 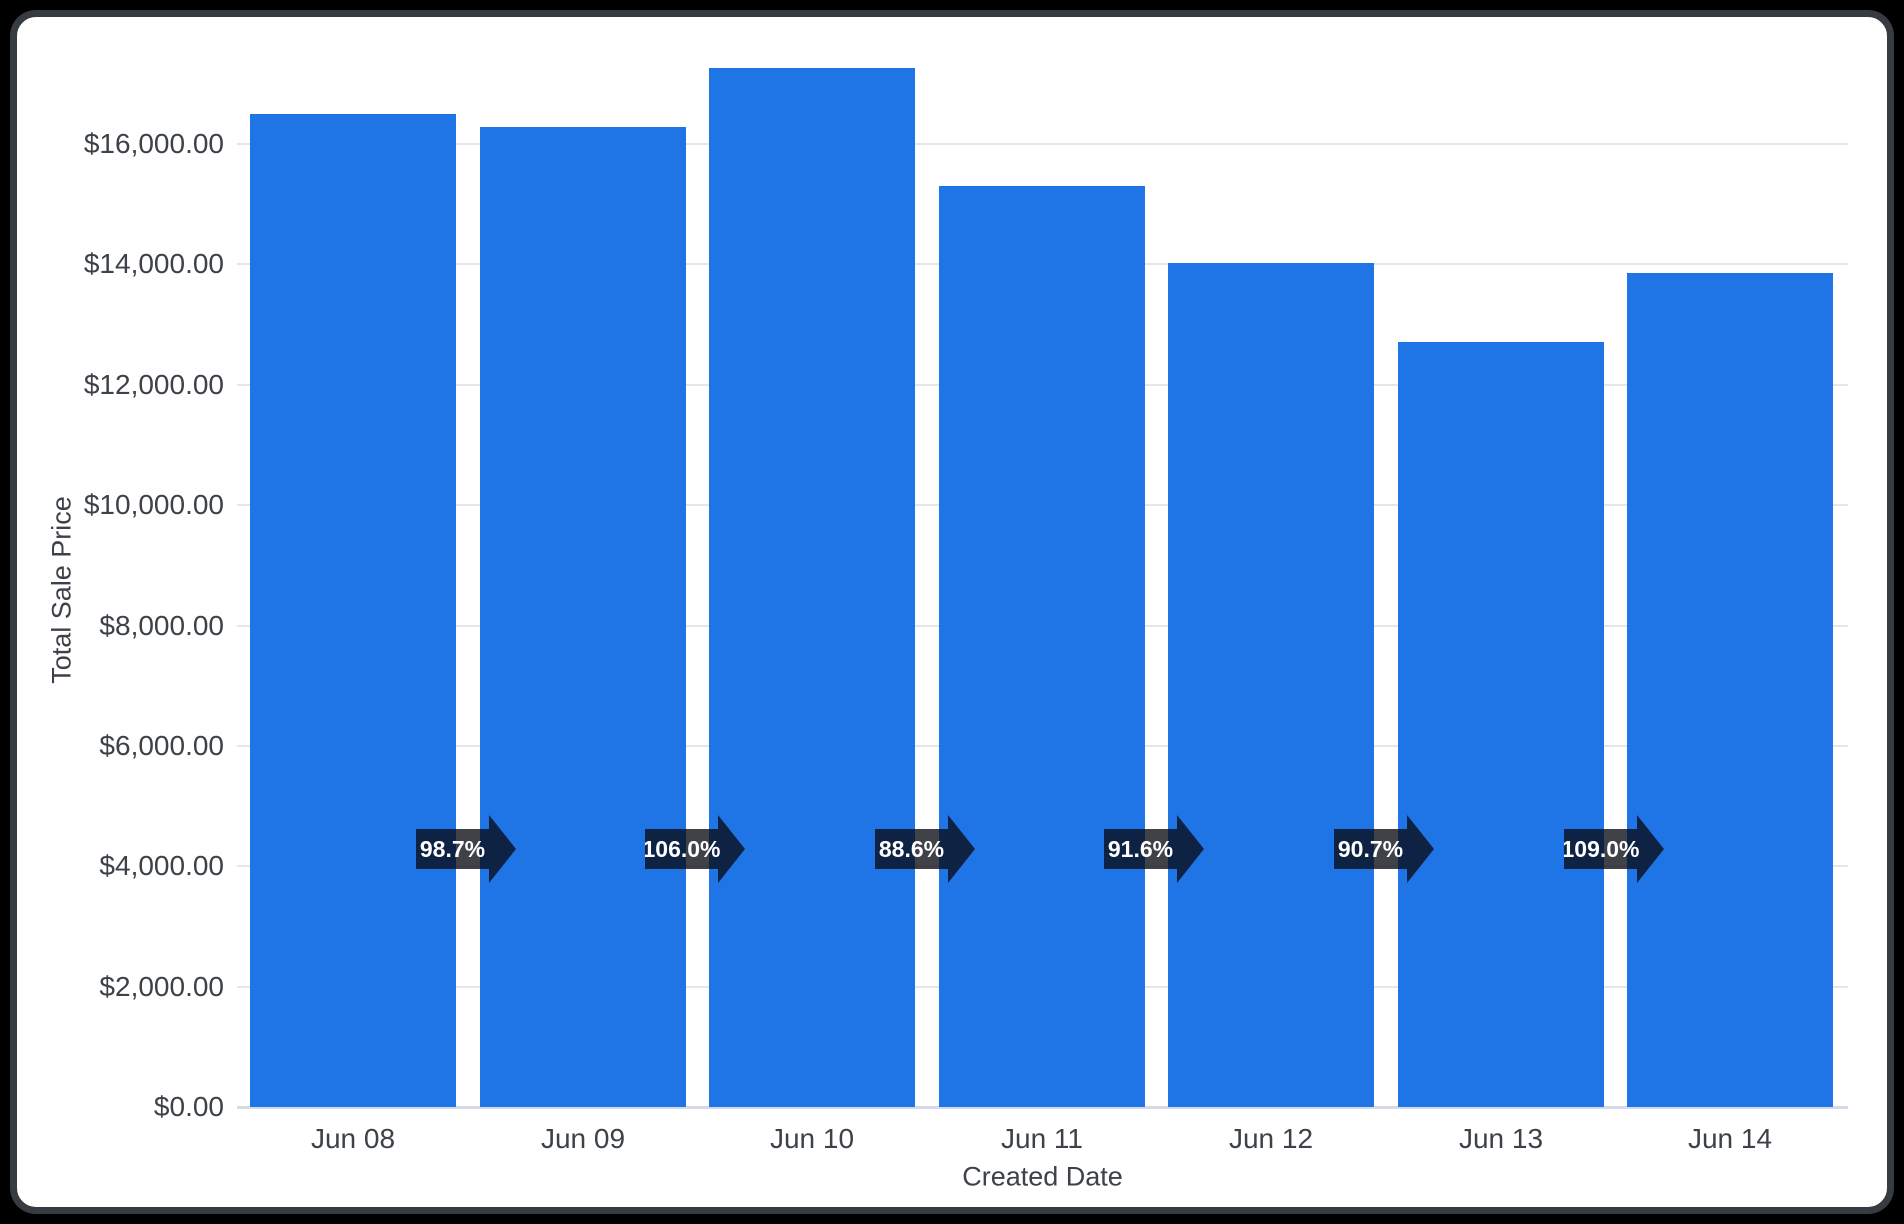 What do you see at coordinates (188, 1106) in the screenshot?
I see `y-tick-label: $0.00` at bounding box center [188, 1106].